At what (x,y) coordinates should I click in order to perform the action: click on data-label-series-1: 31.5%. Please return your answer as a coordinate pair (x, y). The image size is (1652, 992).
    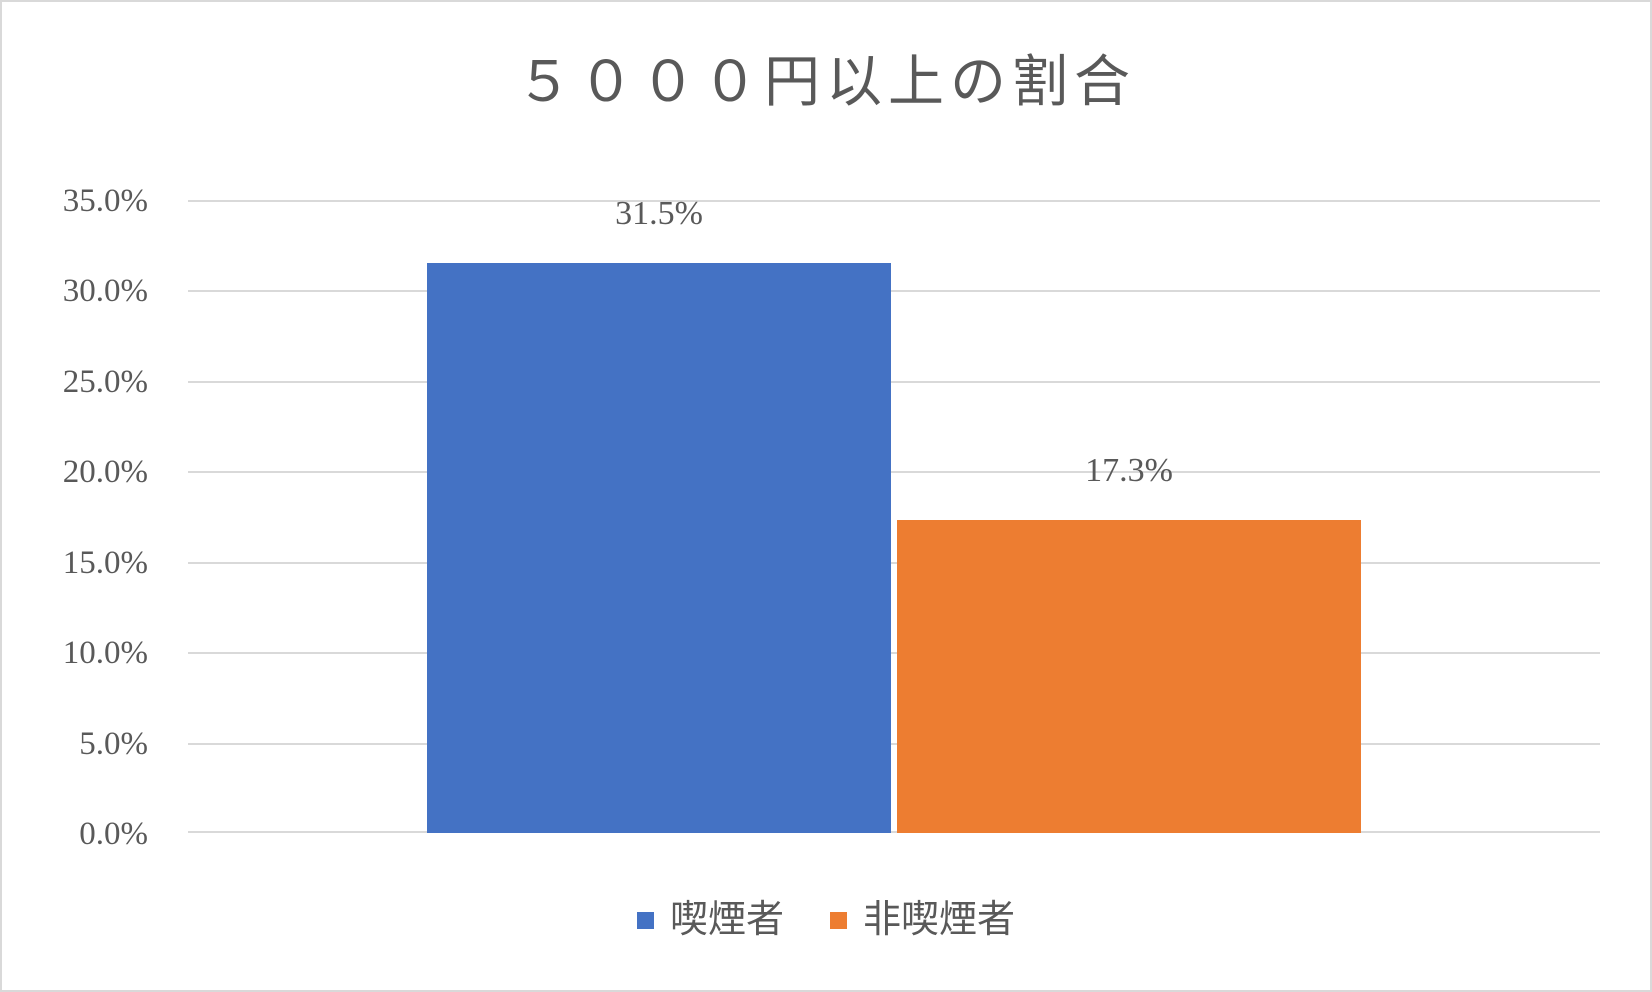
    Looking at the image, I should click on (659, 214).